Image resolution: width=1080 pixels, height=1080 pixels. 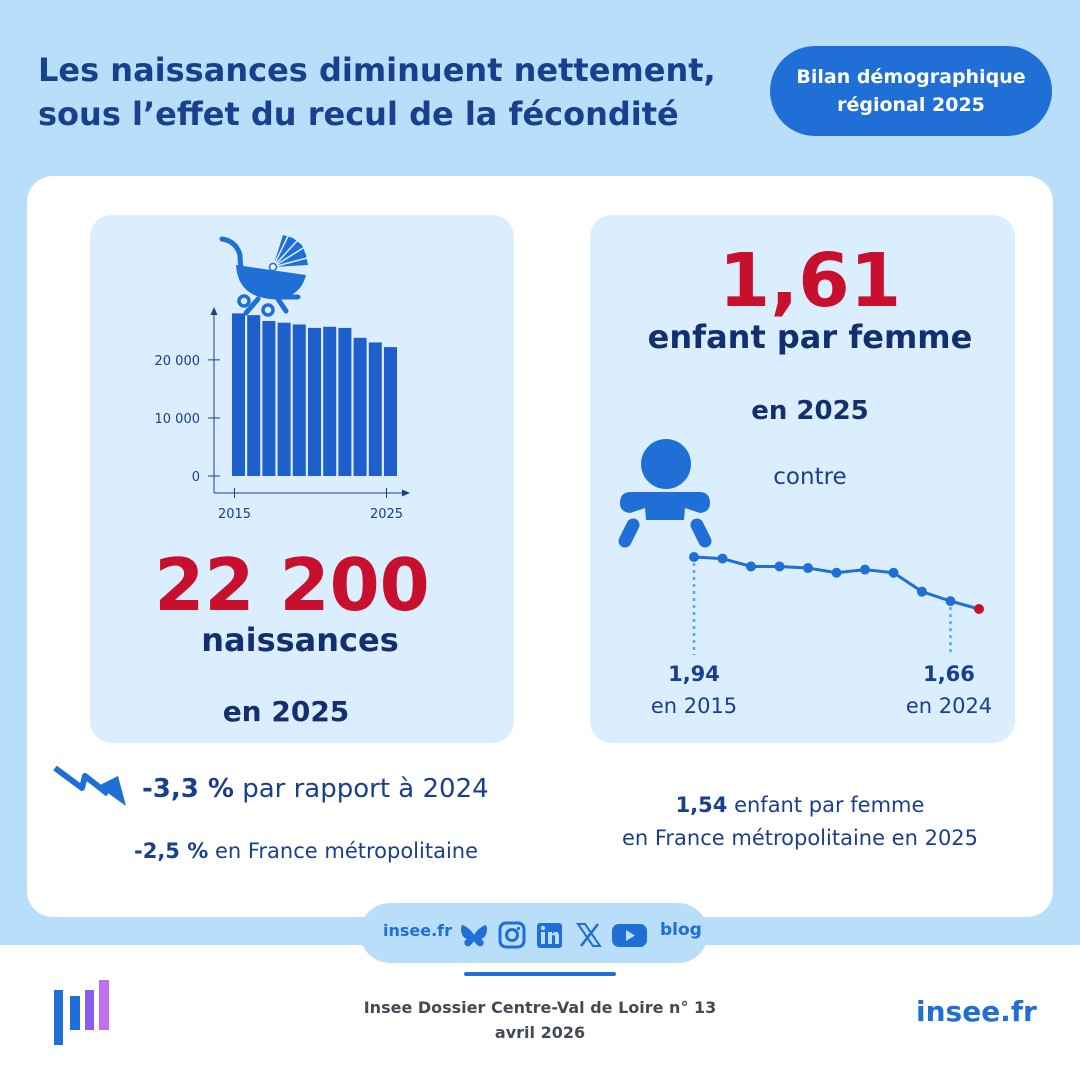 What do you see at coordinates (949, 706) in the screenshot?
I see `fertility-end-year: en 2024` at bounding box center [949, 706].